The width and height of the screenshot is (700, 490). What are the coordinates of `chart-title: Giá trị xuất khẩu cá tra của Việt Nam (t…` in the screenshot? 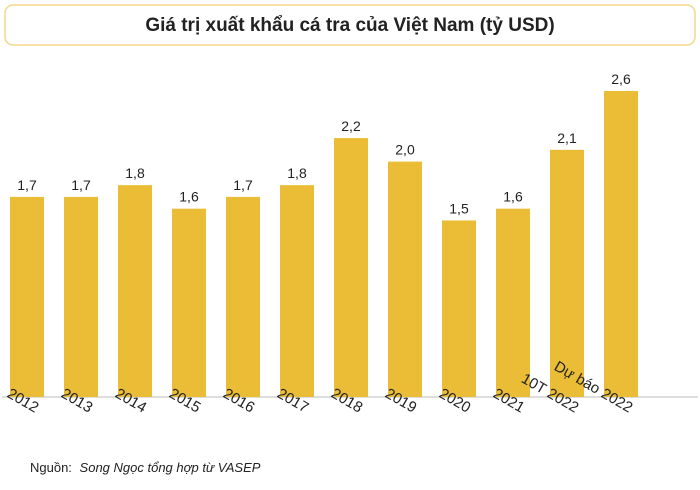 It's located at (349, 25).